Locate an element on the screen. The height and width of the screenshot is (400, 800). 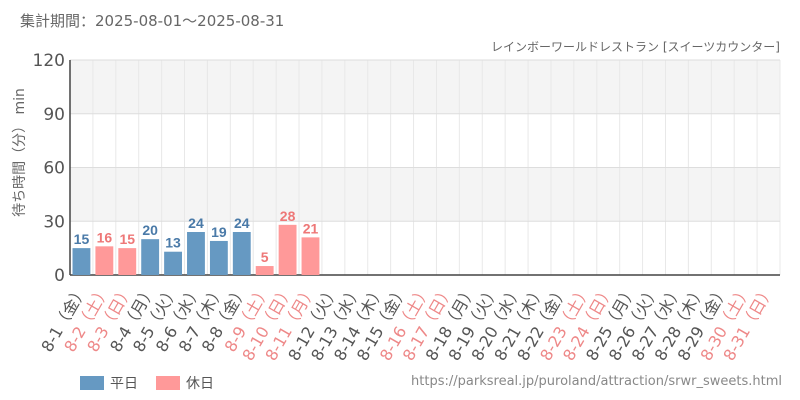
legend-holiday-swatch is located at coordinates (168, 383).